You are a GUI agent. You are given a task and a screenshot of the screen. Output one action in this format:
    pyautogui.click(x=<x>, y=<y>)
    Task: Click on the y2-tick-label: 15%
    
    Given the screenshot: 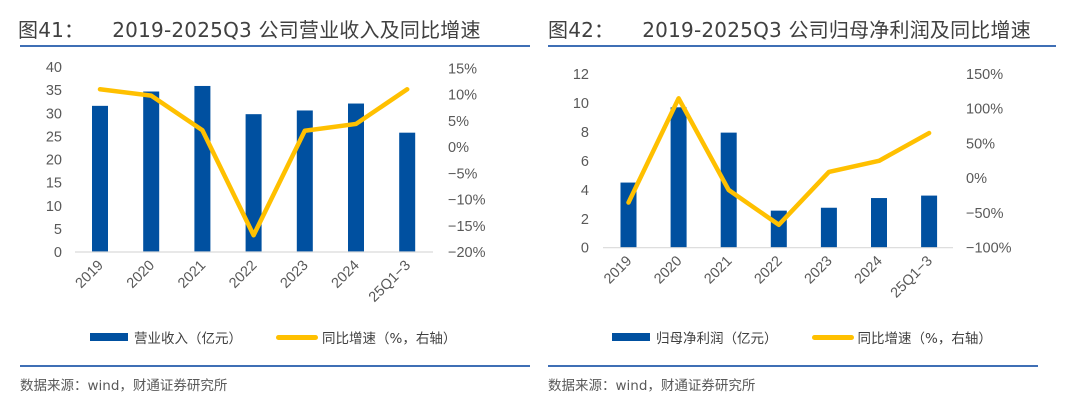 What is the action you would take?
    pyautogui.click(x=462, y=69)
    